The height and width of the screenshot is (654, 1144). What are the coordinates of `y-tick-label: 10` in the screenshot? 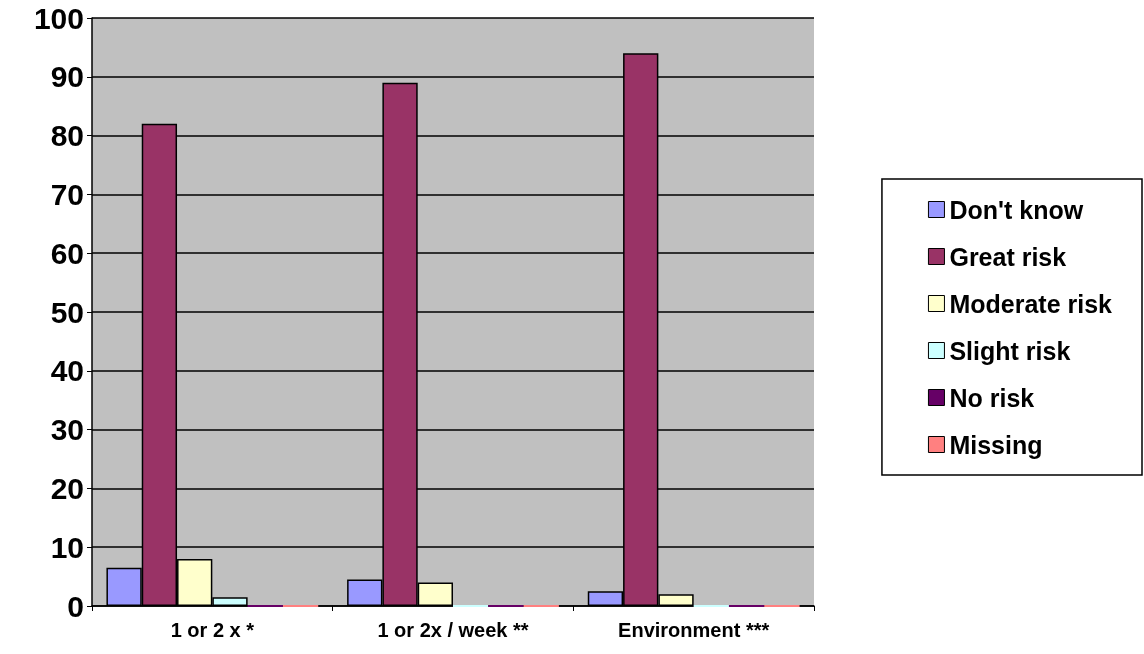 It's located at (67, 547).